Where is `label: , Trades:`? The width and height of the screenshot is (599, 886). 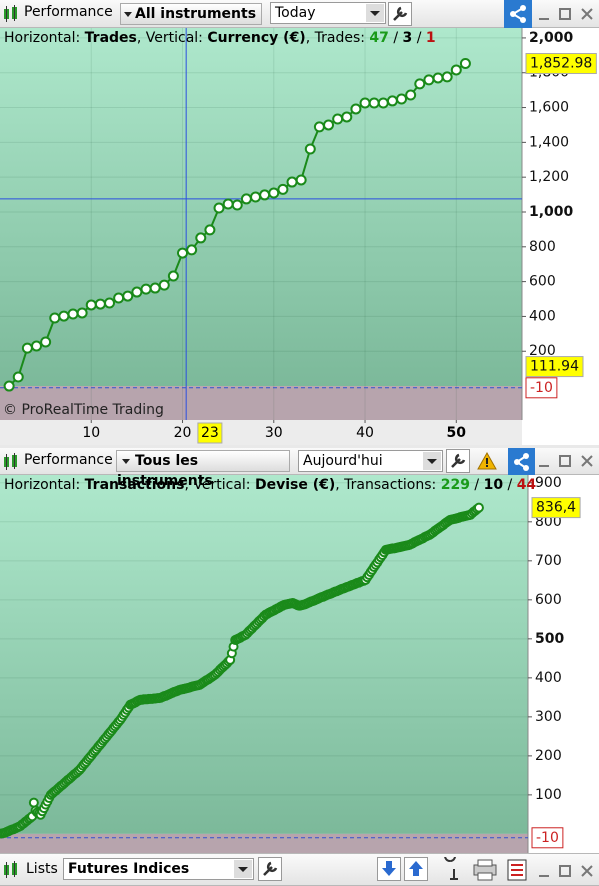
label: , Trades: is located at coordinates (335, 38).